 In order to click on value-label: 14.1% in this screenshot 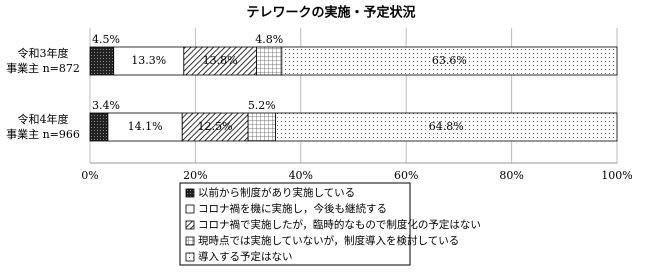, I will do `click(145, 126)`.